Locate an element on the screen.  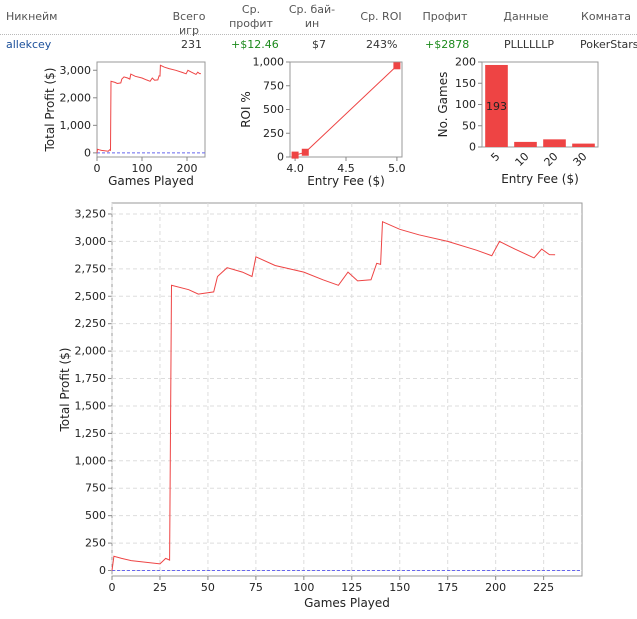
small-profit-ytick-label: 2,000 is located at coordinates (76, 97).